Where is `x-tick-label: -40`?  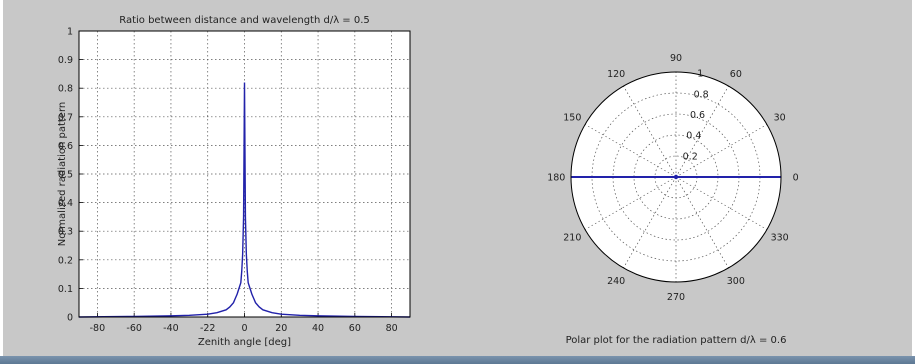 x-tick-label: -40 is located at coordinates (171, 328).